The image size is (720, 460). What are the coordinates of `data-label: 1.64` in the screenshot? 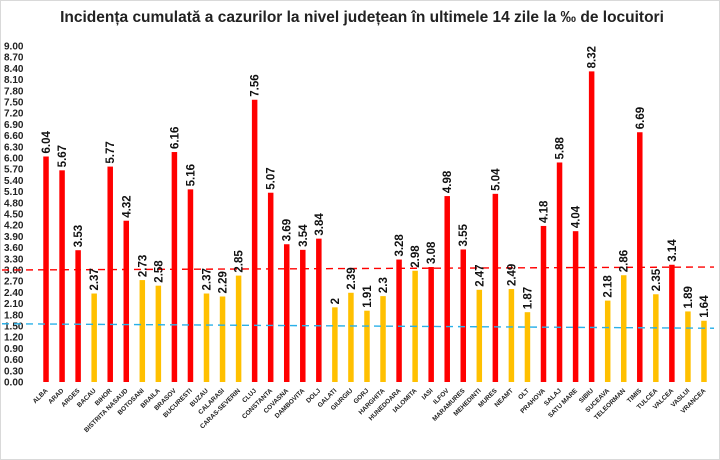 It's located at (705, 306).